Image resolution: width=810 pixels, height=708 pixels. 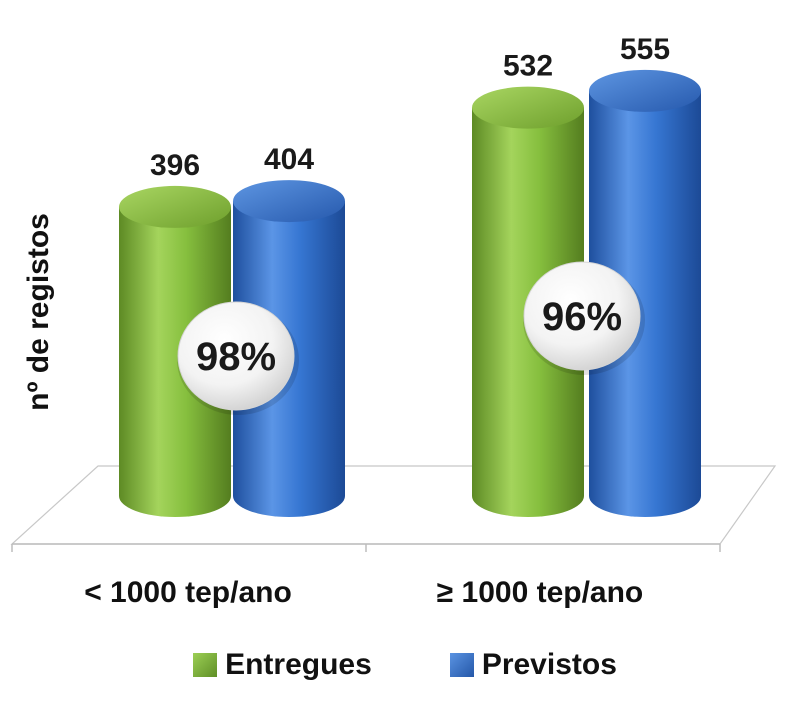 I want to click on legend-label-previstos: Previstos, so click(x=549, y=664).